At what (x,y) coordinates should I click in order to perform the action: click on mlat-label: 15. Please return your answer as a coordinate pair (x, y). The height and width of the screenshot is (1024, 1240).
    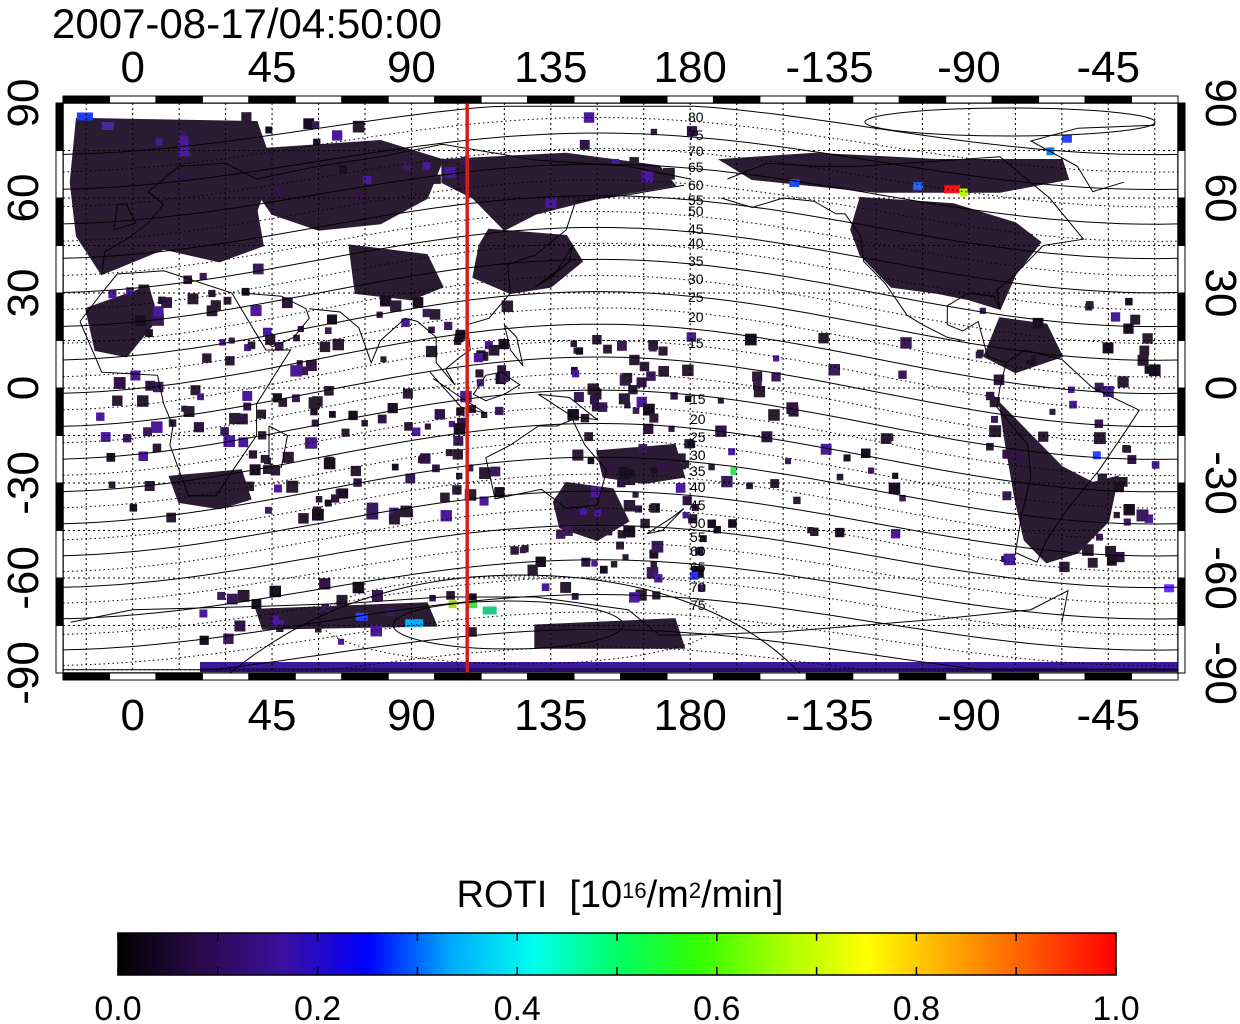
    Looking at the image, I should click on (698, 399).